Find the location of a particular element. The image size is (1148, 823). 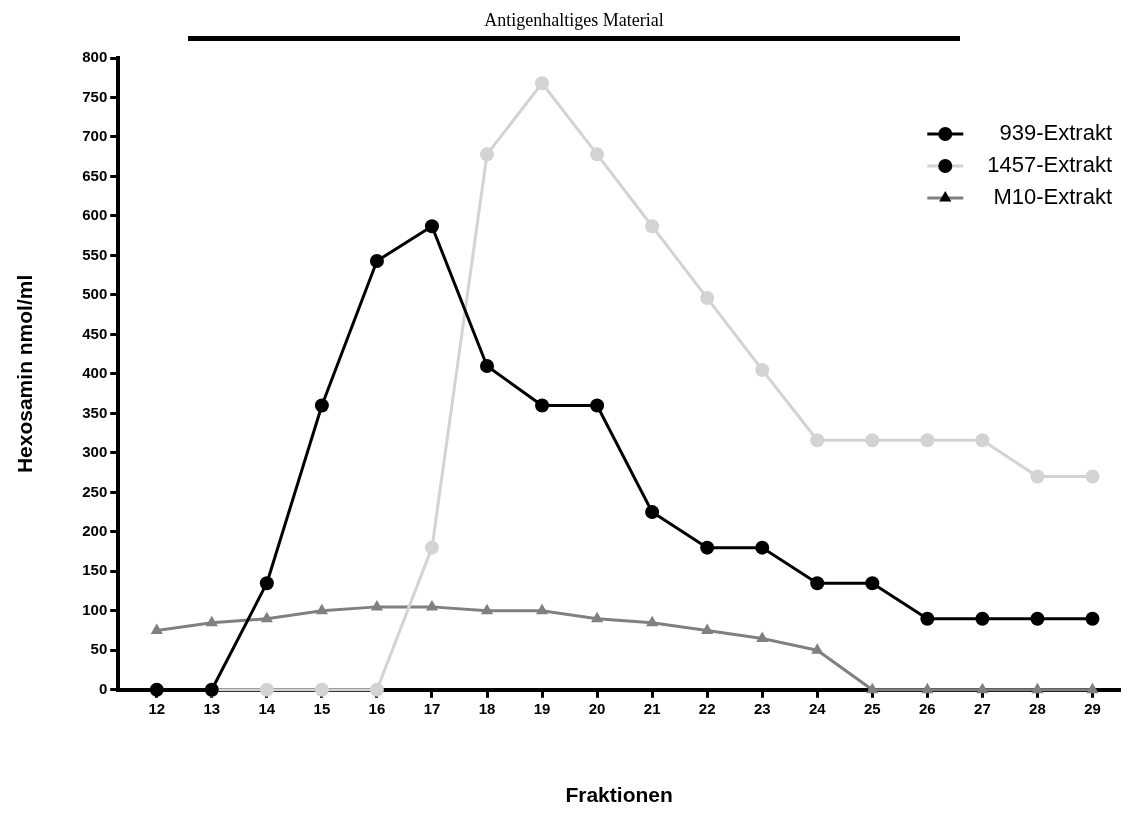

x-tick-label: 13 is located at coordinates (212, 708).